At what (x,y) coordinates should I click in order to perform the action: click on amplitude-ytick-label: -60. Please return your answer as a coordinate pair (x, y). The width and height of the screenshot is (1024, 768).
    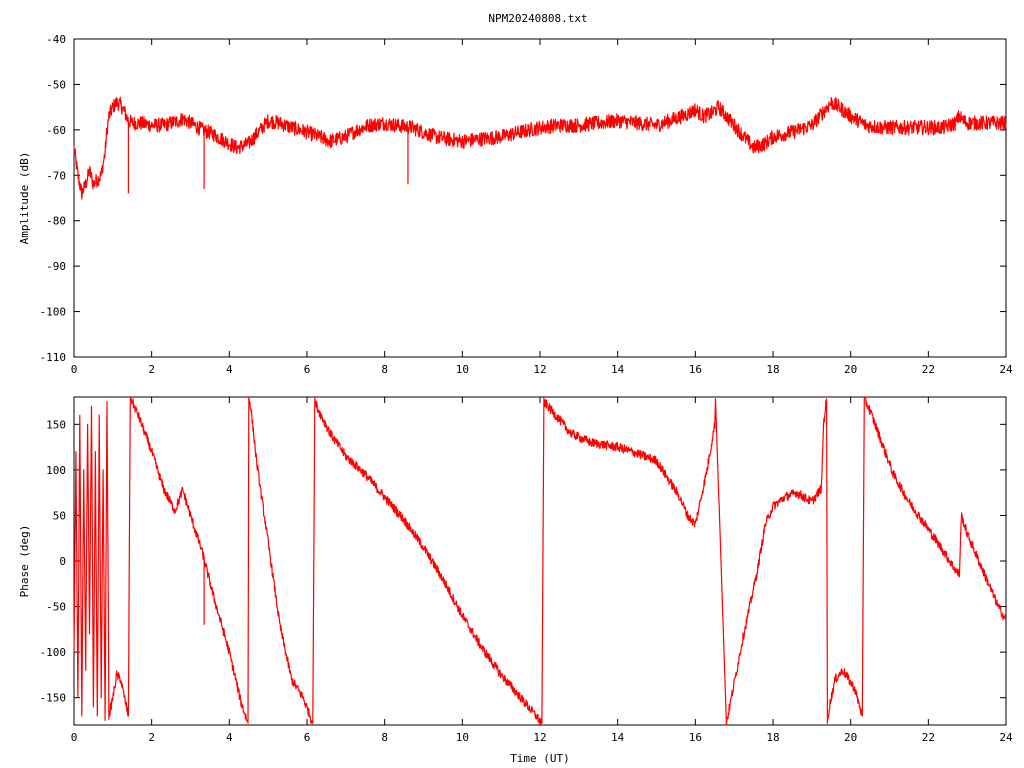
    Looking at the image, I should click on (56, 130).